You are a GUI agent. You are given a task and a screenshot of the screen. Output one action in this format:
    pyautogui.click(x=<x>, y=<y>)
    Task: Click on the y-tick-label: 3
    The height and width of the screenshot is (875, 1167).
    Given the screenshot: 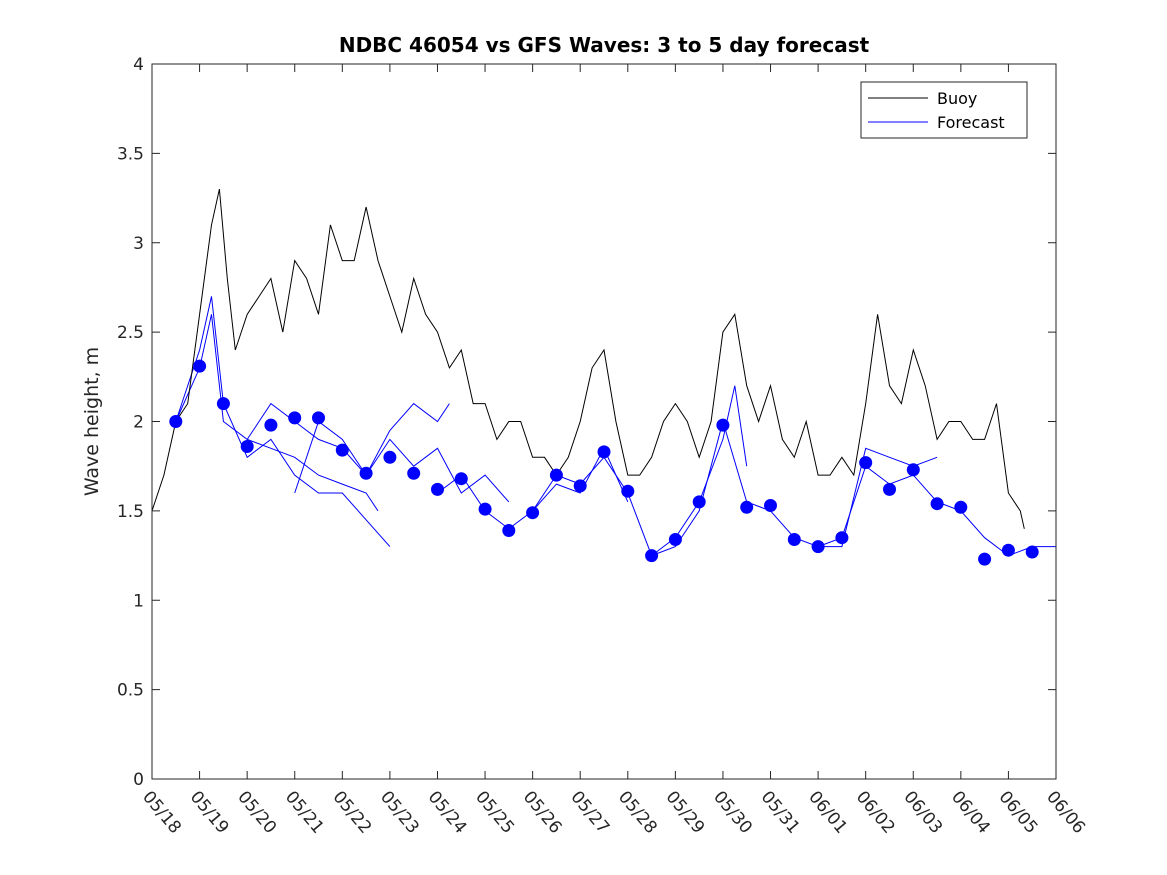 What is the action you would take?
    pyautogui.click(x=138, y=244)
    